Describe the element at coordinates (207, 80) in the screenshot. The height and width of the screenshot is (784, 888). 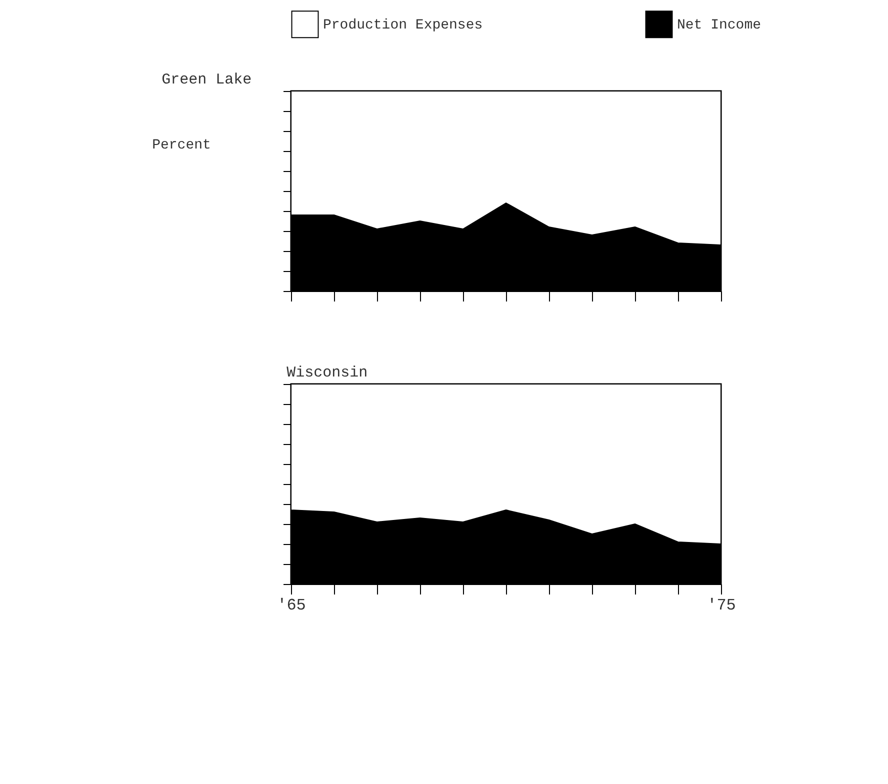
I see `chart-title: Green Lake` at that location.